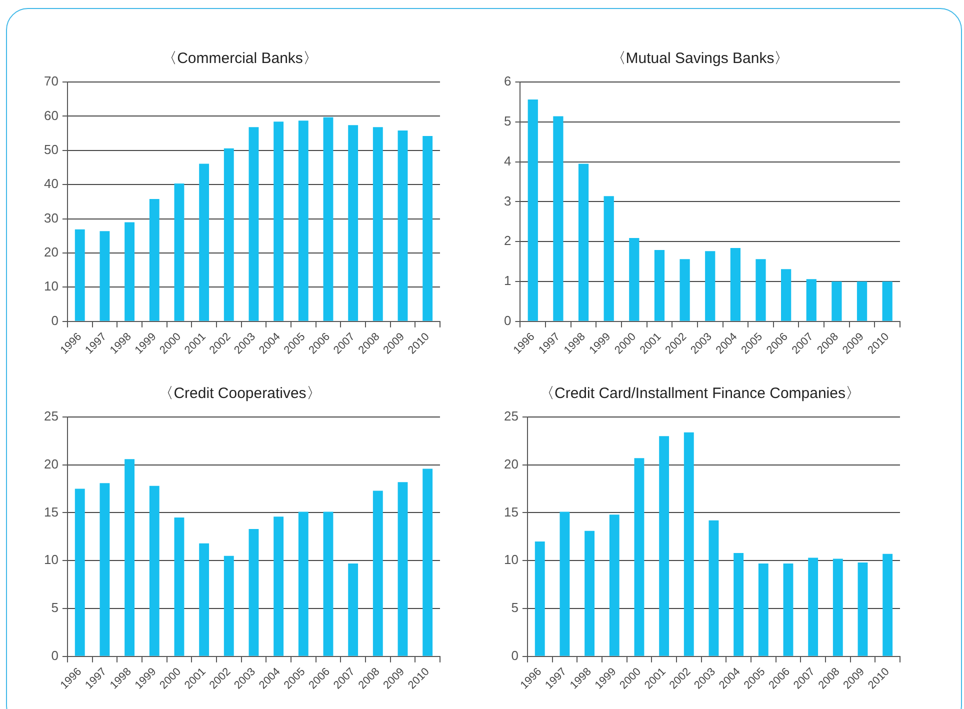 The width and height of the screenshot is (964, 709). I want to click on y-tick-label: 3, so click(508, 200).